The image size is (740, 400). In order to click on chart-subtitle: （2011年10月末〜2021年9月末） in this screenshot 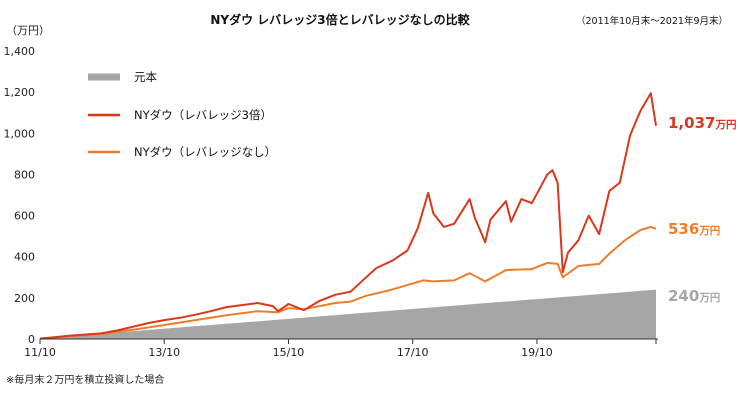, I will do `click(652, 21)`.